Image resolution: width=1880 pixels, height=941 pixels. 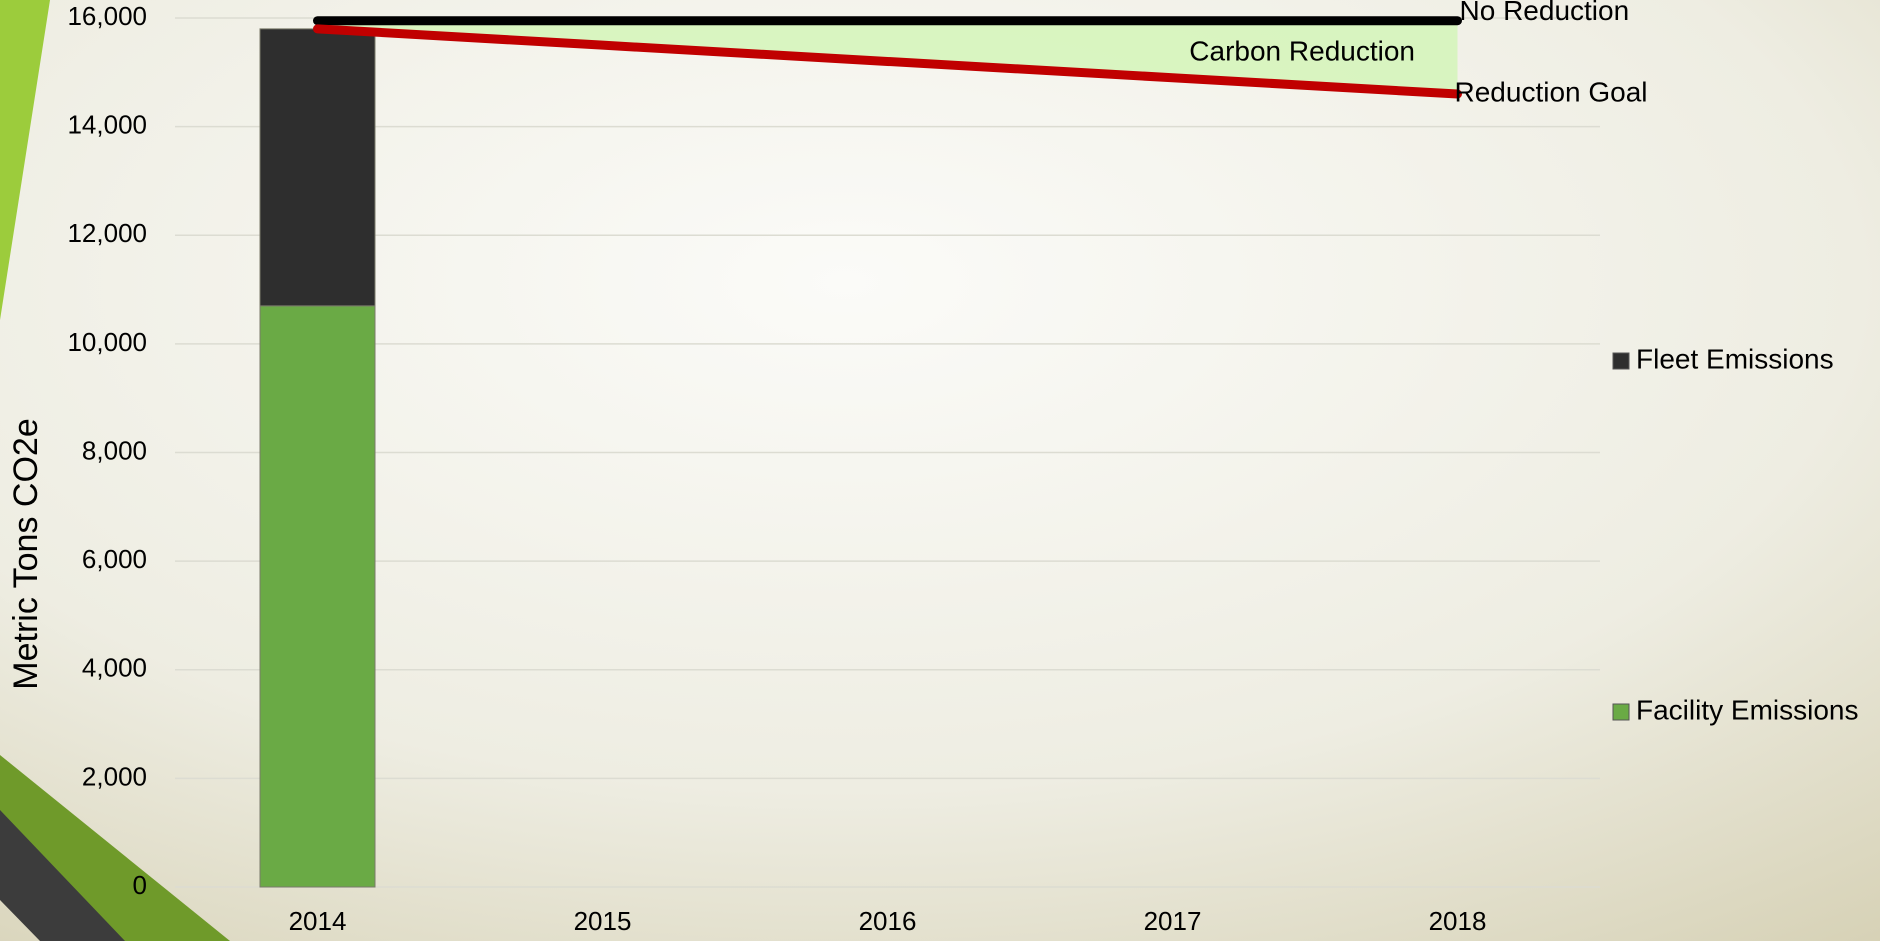 What do you see at coordinates (26, 553) in the screenshot?
I see `y-axis-title: Metric Tons CO2e` at bounding box center [26, 553].